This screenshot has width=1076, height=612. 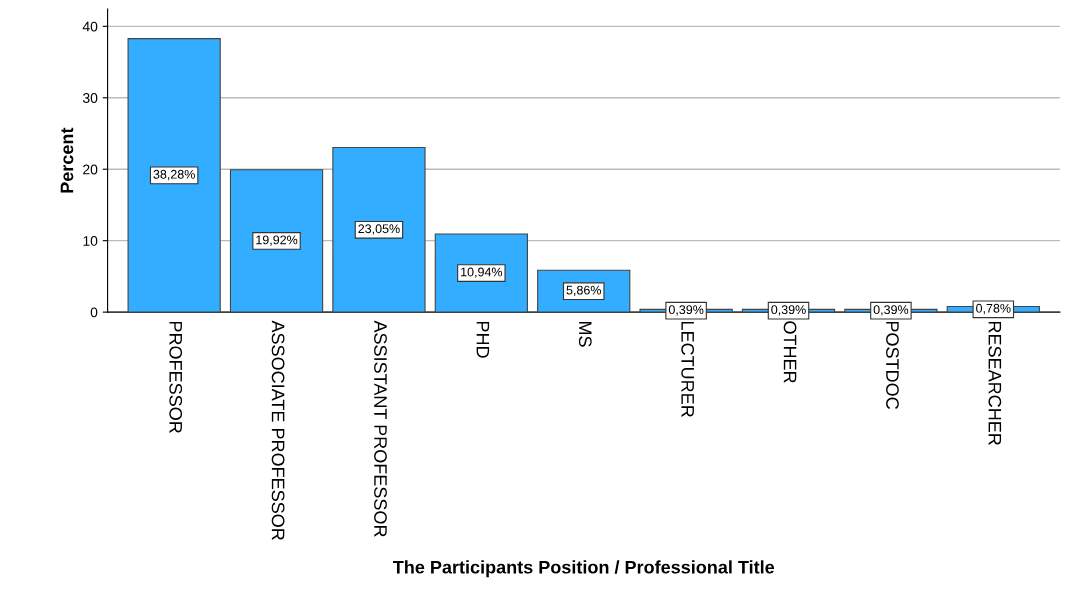 I want to click on x-tick-label: POSTDOC, so click(x=892, y=365).